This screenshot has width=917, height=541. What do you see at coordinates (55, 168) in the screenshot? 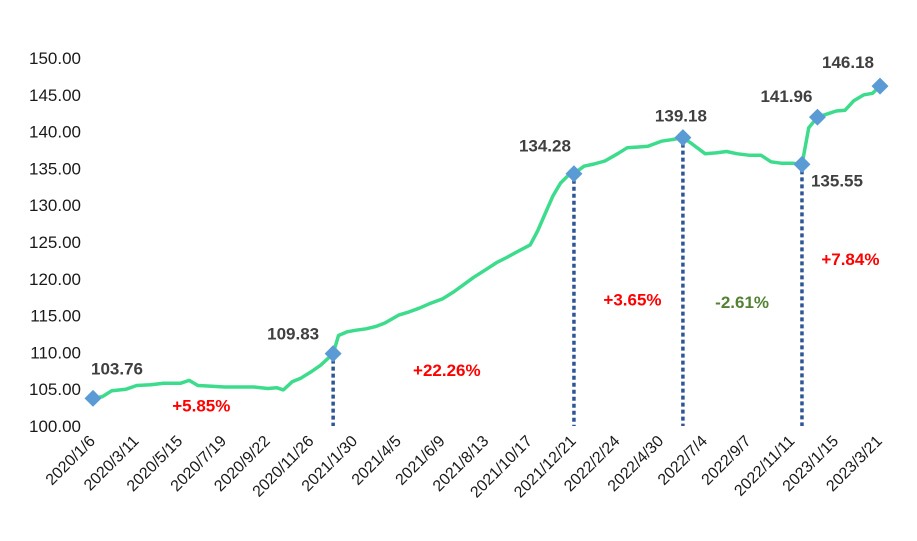
I see `y-tick-label: 135.00` at bounding box center [55, 168].